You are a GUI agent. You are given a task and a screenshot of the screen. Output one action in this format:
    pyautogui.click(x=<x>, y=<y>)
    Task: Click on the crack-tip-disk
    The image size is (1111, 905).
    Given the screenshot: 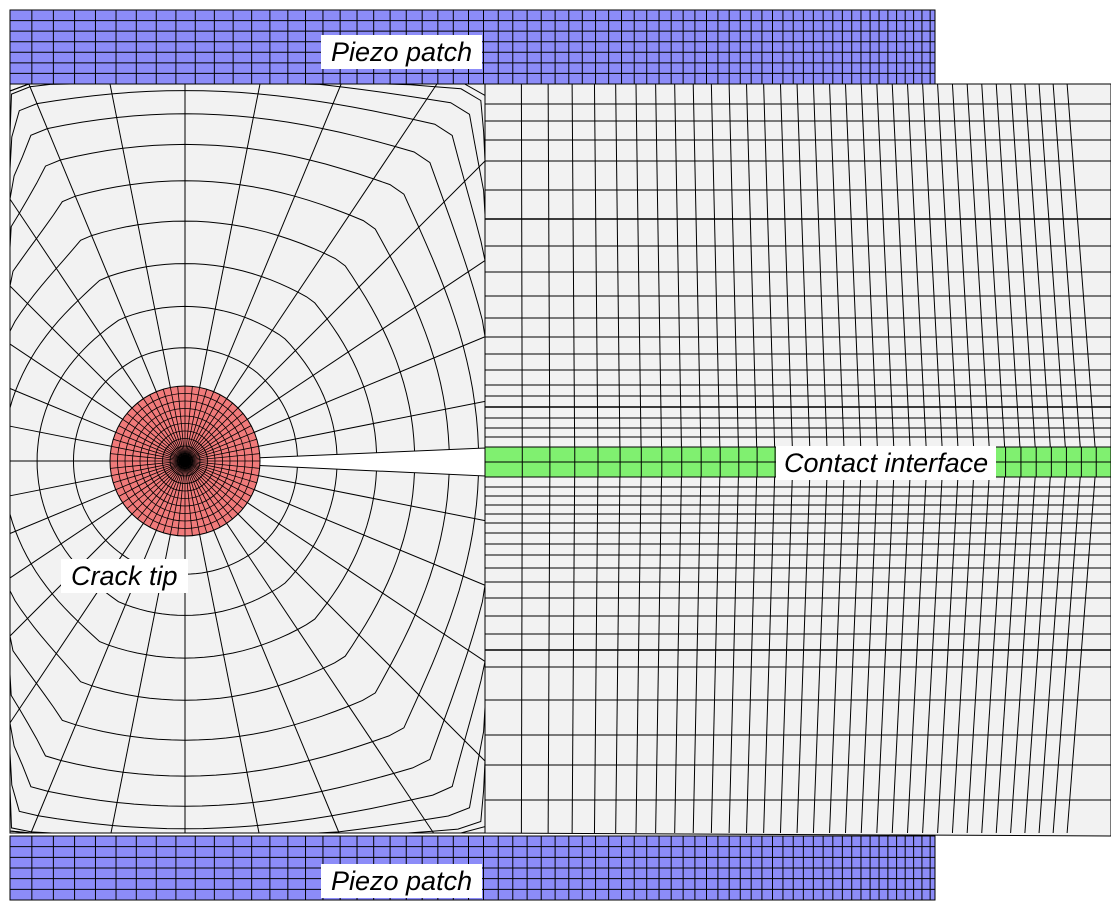 What is the action you would take?
    pyautogui.click(x=185, y=461)
    